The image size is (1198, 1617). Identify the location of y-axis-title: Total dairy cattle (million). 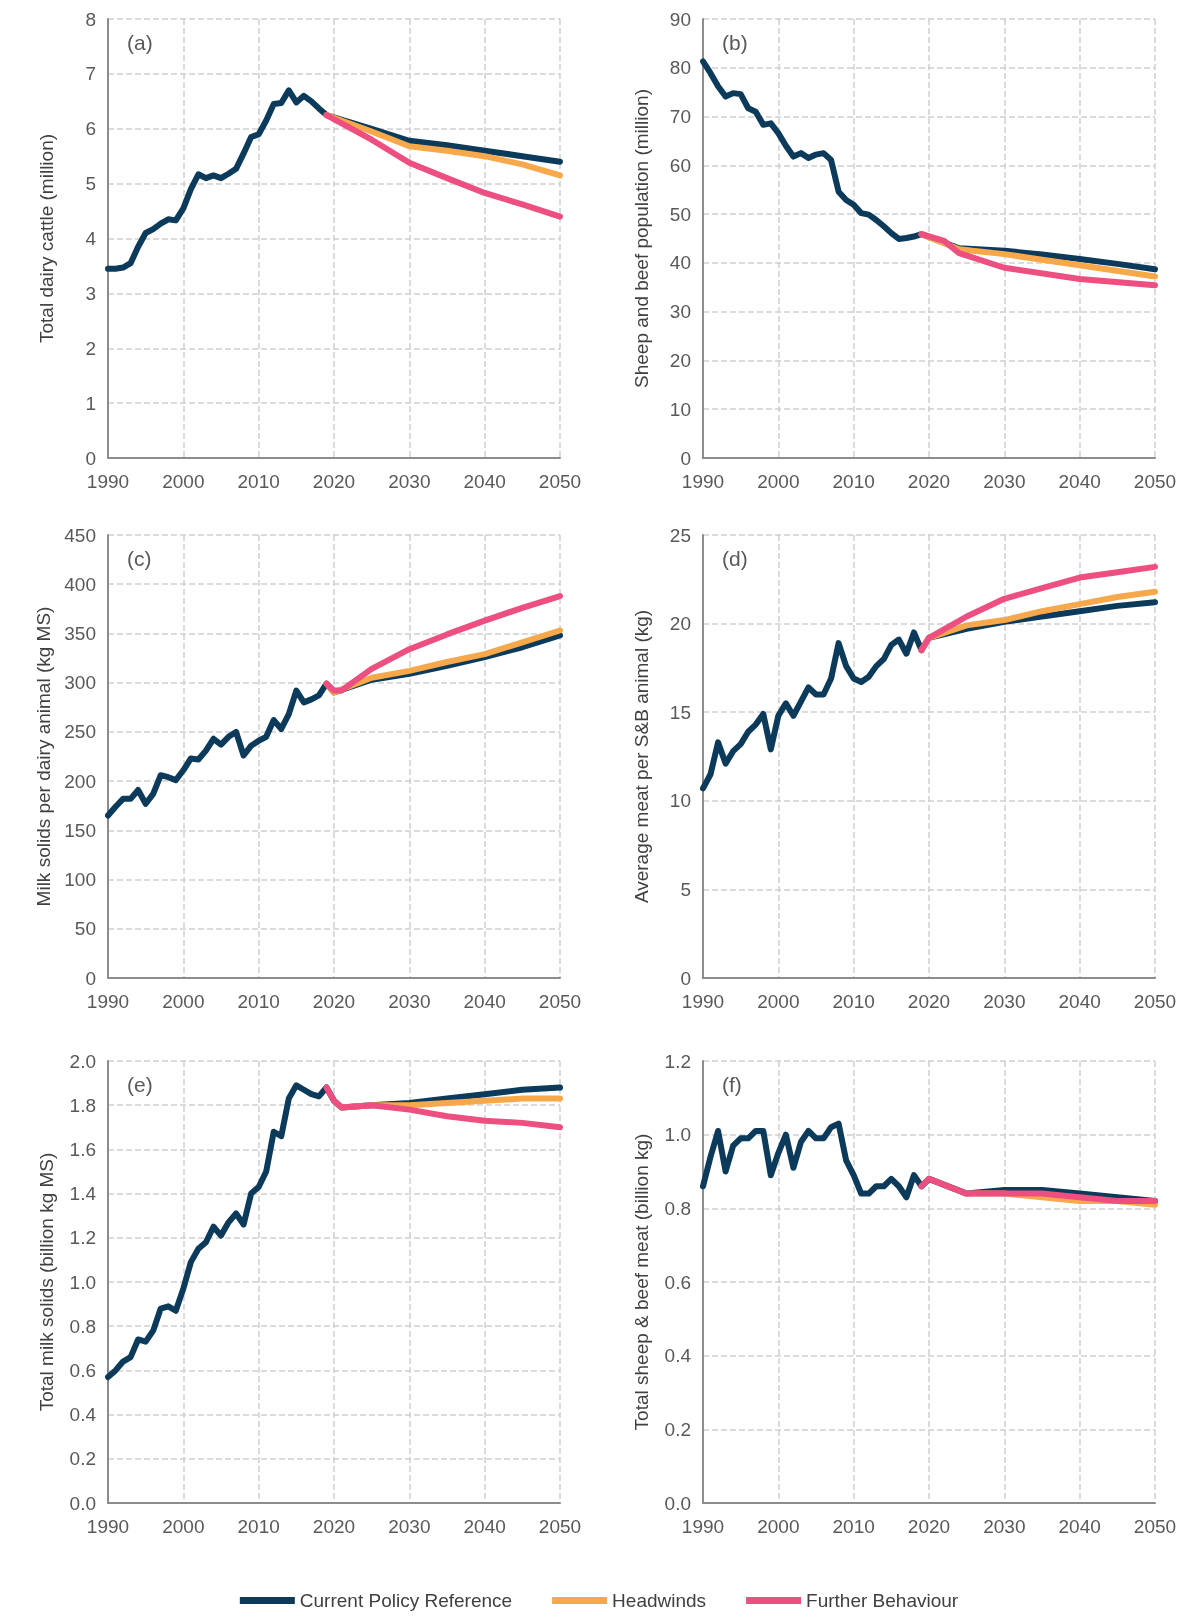
(46, 238).